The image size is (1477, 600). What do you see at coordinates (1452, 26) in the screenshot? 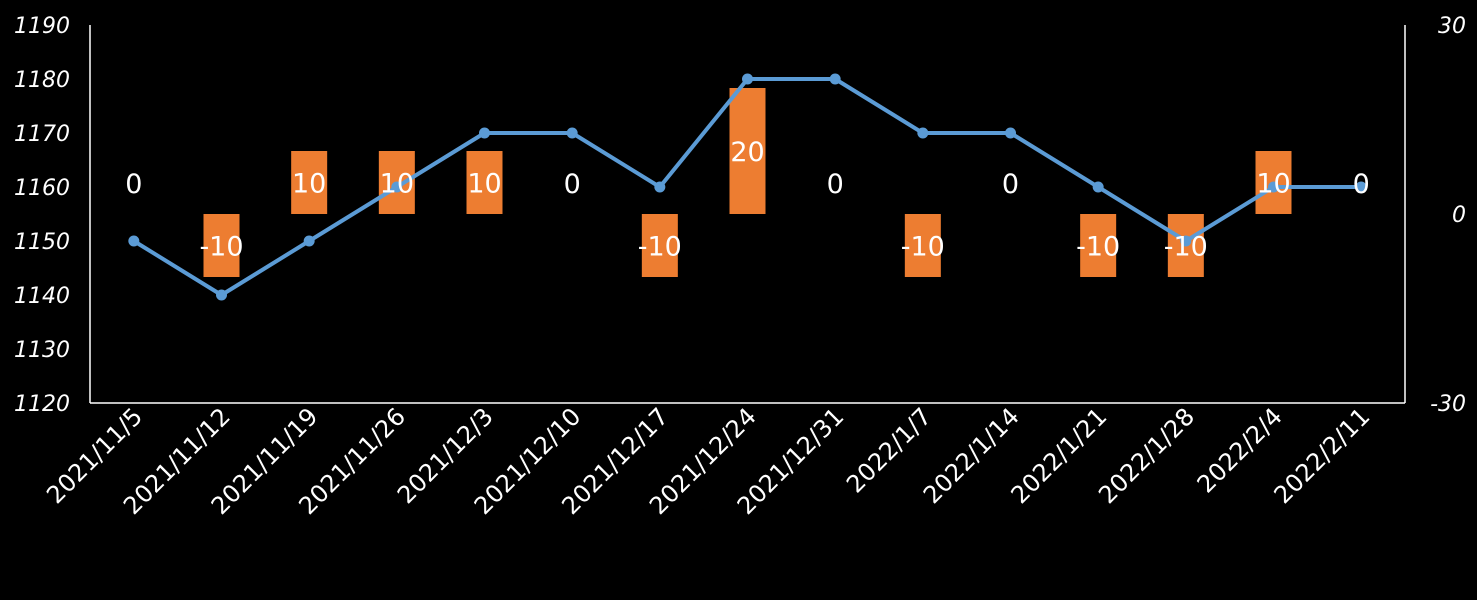
I see `y-right-tick-label: 30` at bounding box center [1452, 26].